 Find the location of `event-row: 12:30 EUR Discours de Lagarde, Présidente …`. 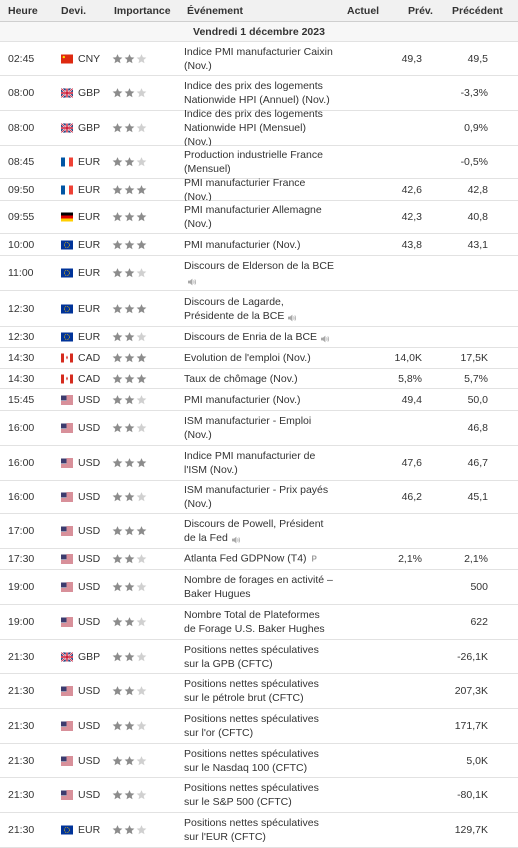

event-row: 12:30 EUR Discours de Lagarde, Présidente … is located at coordinates (259, 309).